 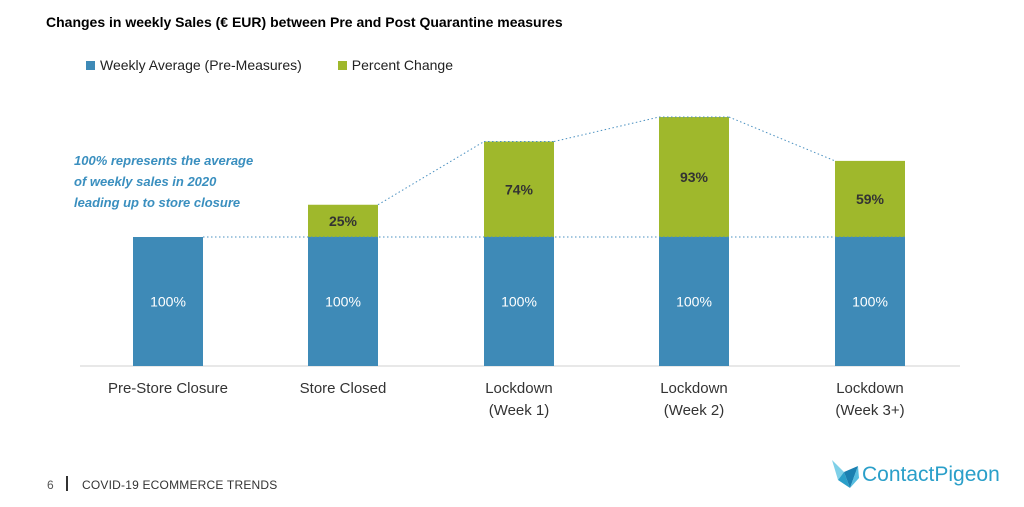 I want to click on bar-label-change: 59%, so click(x=870, y=199).